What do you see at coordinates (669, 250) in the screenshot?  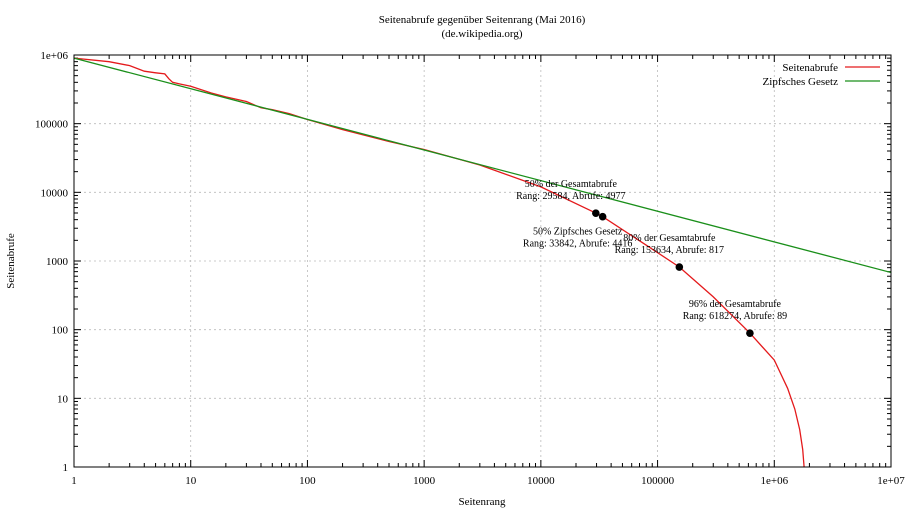 I see `annotation-label: Rang: 153634, Abrufe: 817` at bounding box center [669, 250].